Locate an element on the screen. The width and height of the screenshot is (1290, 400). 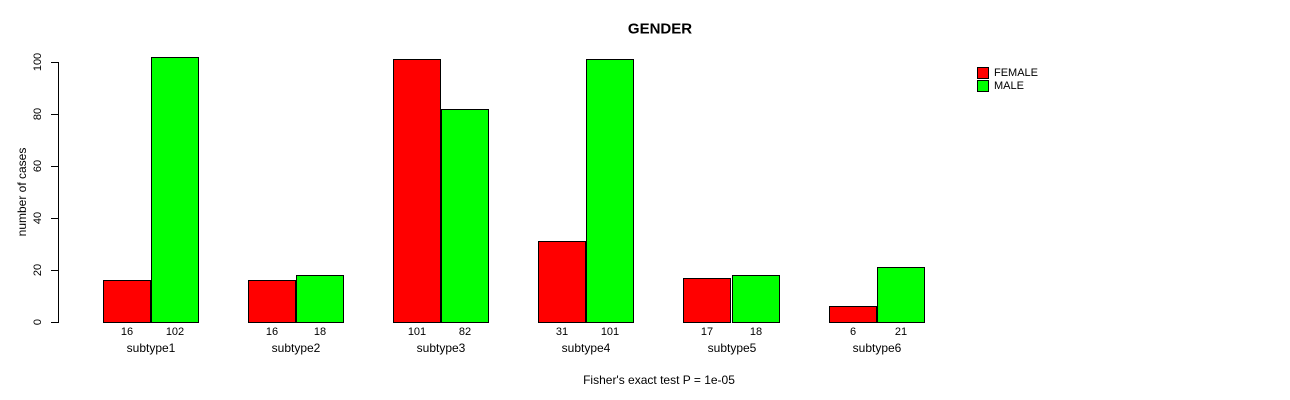
bar-female-subtype2 is located at coordinates (272, 301).